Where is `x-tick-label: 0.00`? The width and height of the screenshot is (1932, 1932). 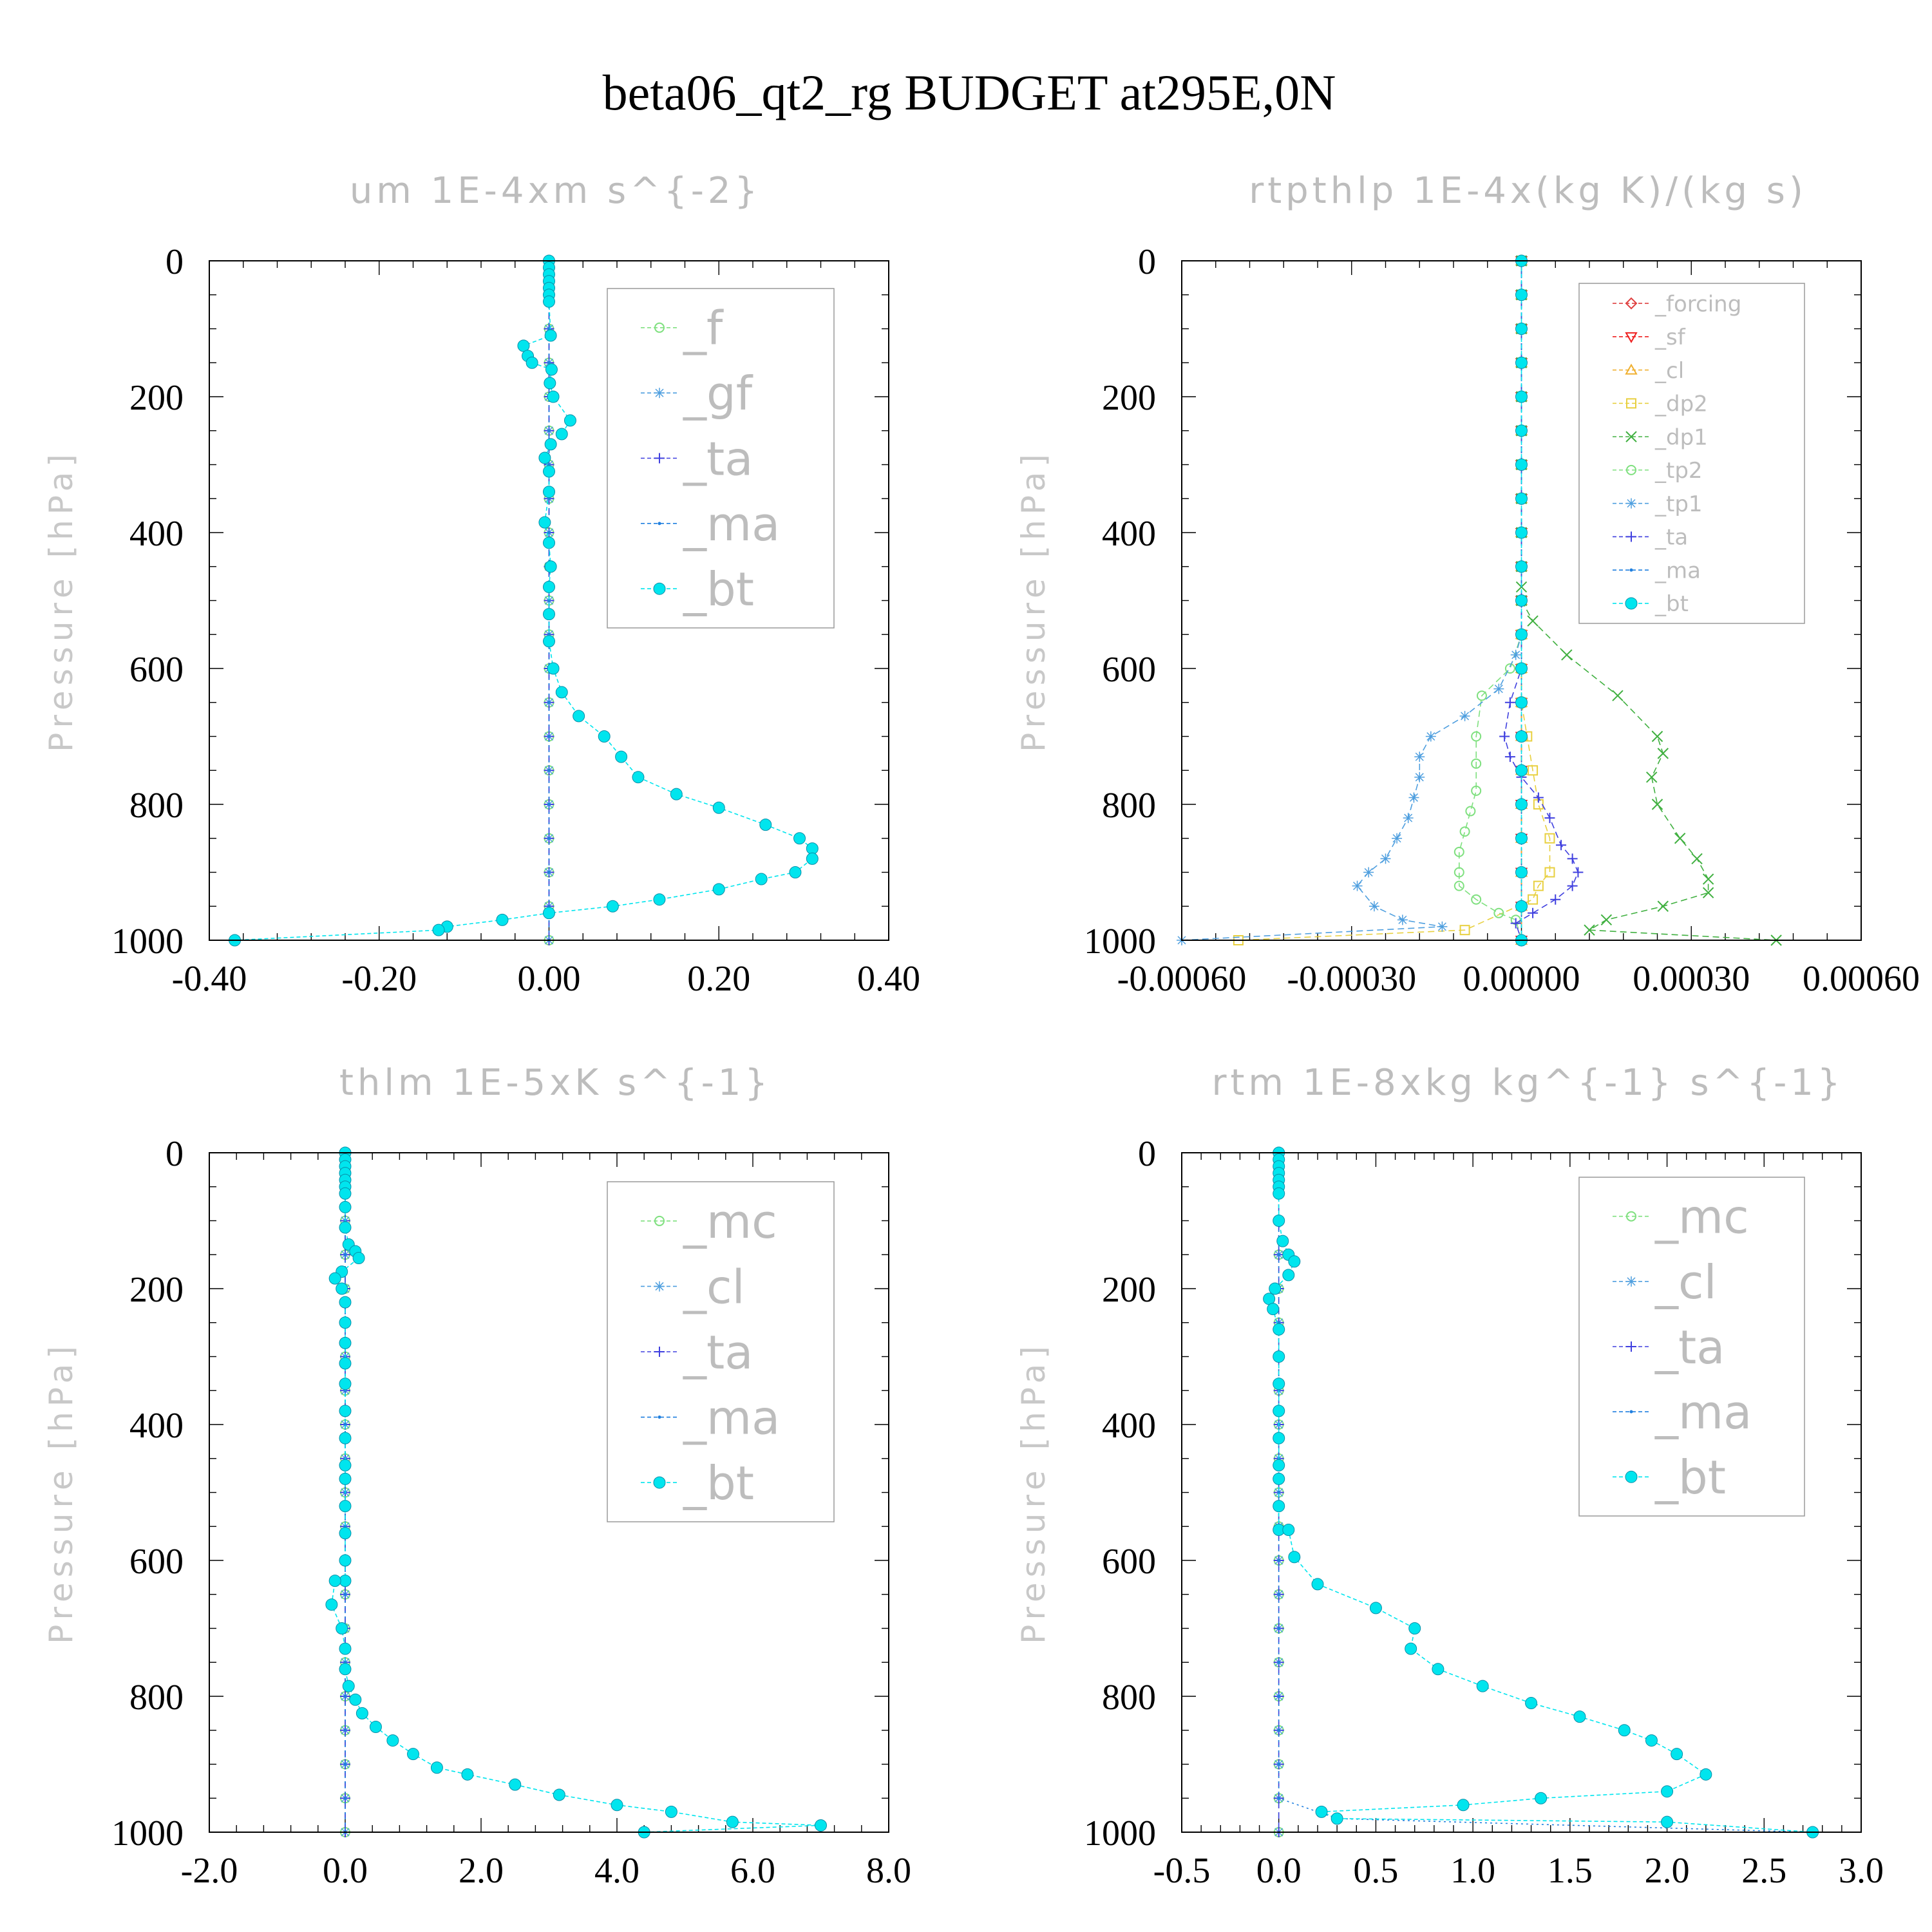
x-tick-label: 0.00 is located at coordinates (549, 979).